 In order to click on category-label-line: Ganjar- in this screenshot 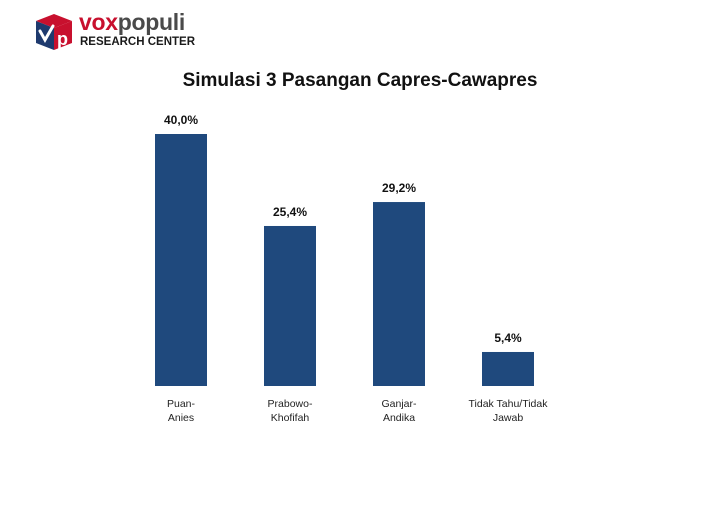, I will do `click(399, 404)`.